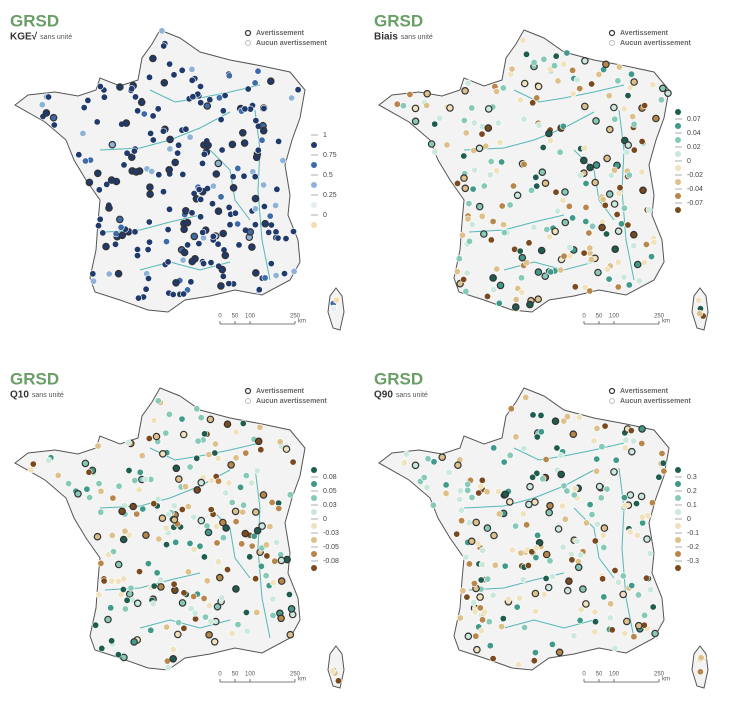 This screenshot has height=724, width=729. I want to click on scale-label: 100, so click(250, 317).